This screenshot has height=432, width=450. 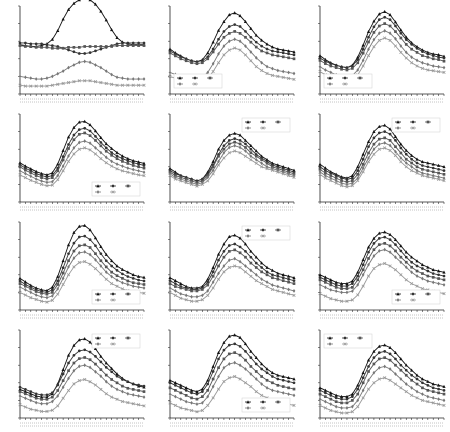 What do you see at coordinates (198, 81) in the screenshot?
I see `legend-box` at bounding box center [198, 81].